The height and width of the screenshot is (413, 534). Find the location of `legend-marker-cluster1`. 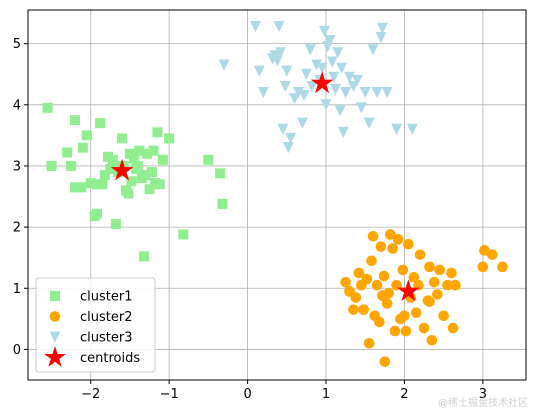

legend-marker-cluster1 is located at coordinates (55, 296).